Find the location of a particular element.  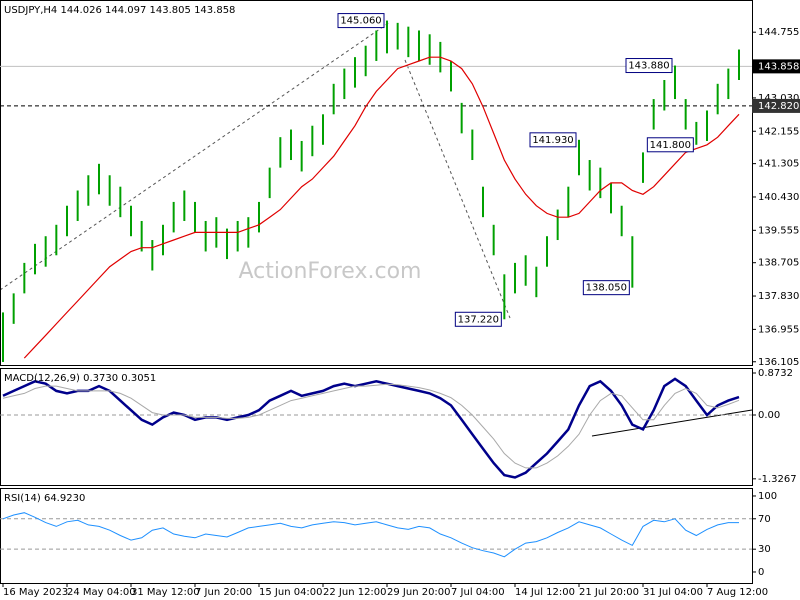

y-tick-label: 140.430 is located at coordinates (778, 197).